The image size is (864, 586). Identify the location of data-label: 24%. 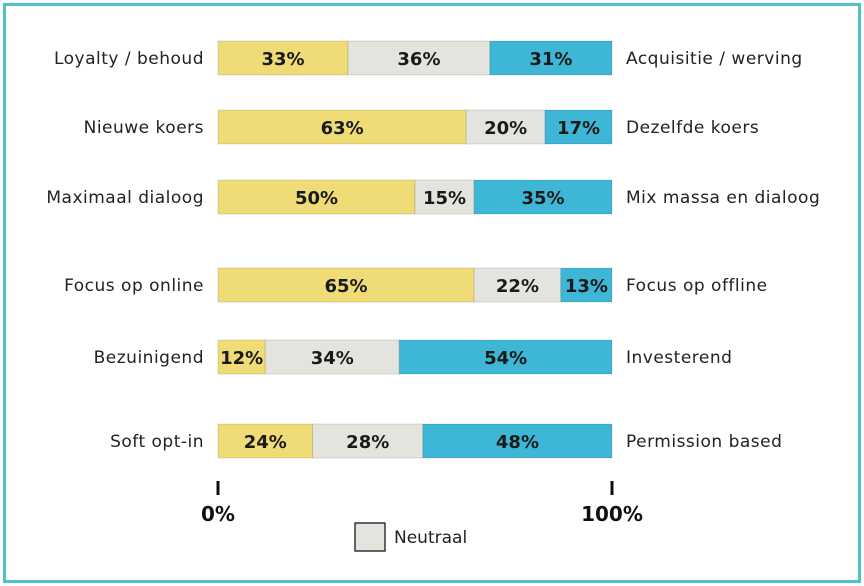
(265, 442).